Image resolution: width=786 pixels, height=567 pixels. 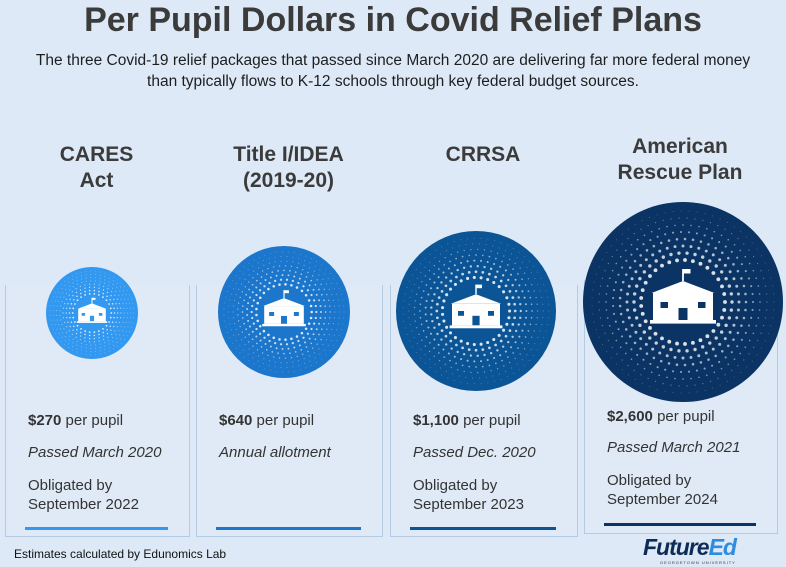 I want to click on card-title-line: Title I/IDEA, so click(x=288, y=154).